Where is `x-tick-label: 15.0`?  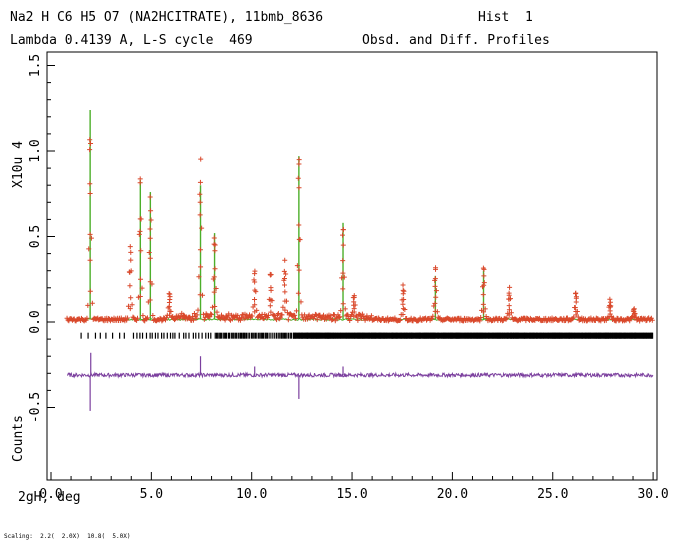 x-tick-label: 15.0 is located at coordinates (351, 494).